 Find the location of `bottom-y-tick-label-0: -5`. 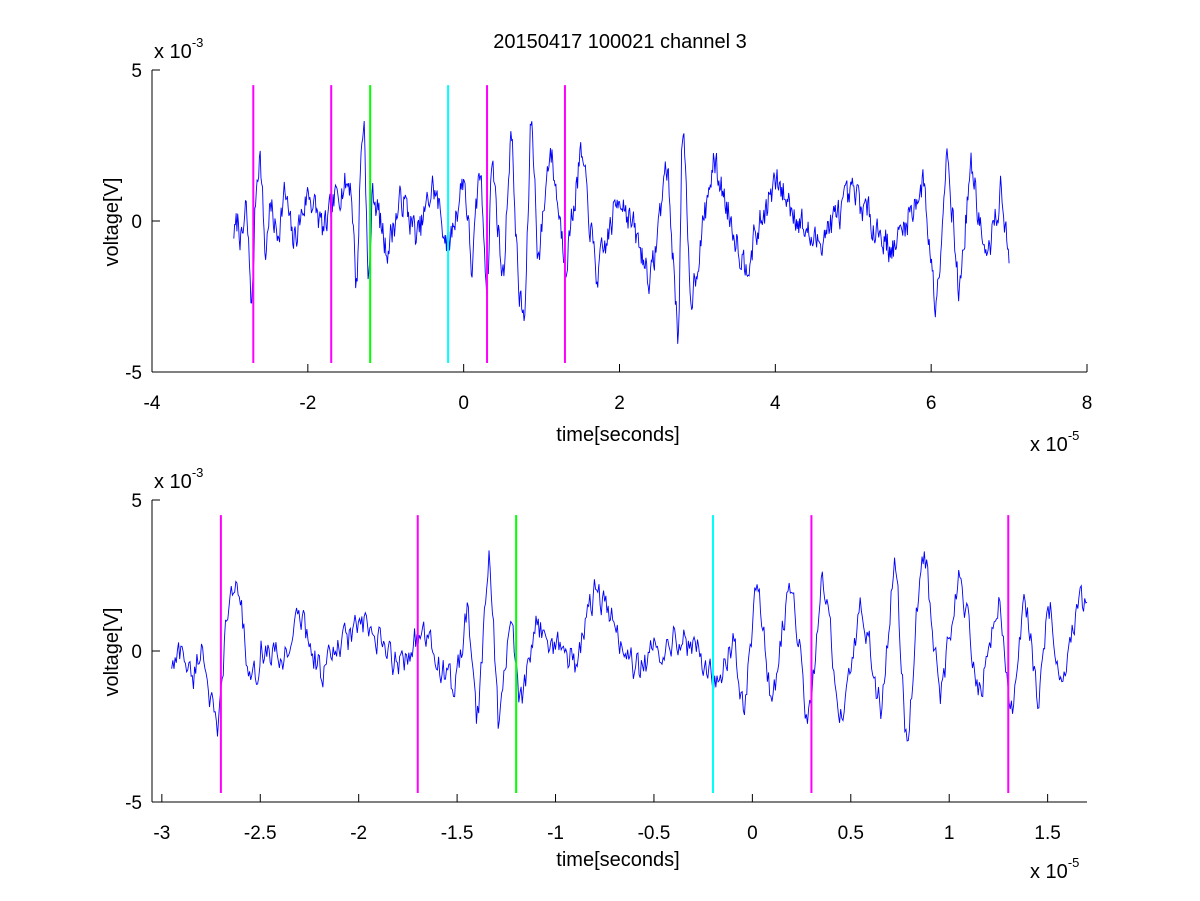

bottom-y-tick-label-0: -5 is located at coordinates (133, 803).